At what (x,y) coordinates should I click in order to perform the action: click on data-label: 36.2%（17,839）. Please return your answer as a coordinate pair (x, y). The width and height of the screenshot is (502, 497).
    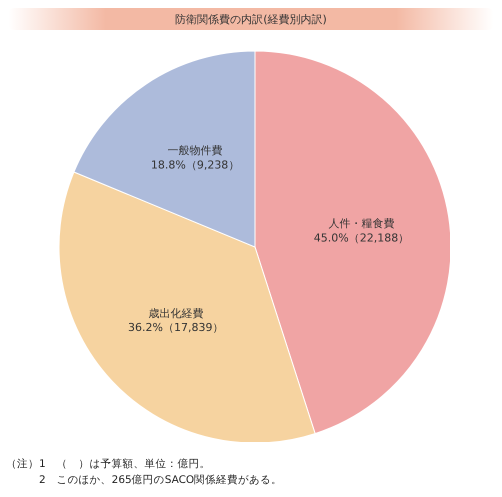
    Looking at the image, I should click on (176, 327).